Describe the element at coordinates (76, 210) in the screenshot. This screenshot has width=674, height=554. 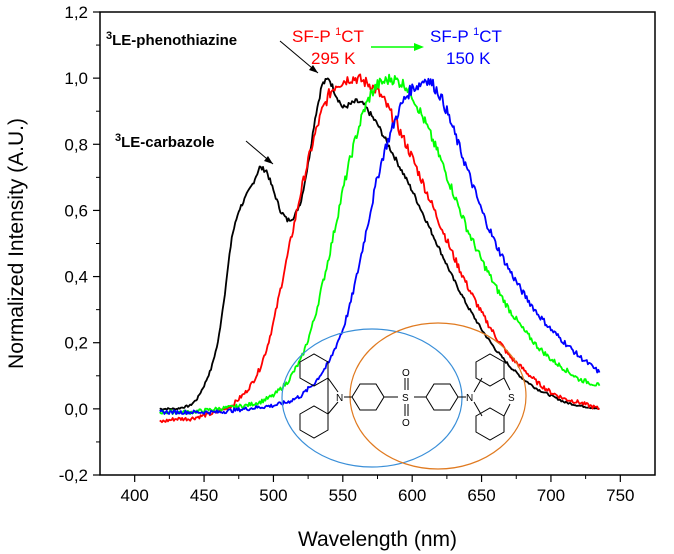
I see `y-tick-label: 0,6` at that location.